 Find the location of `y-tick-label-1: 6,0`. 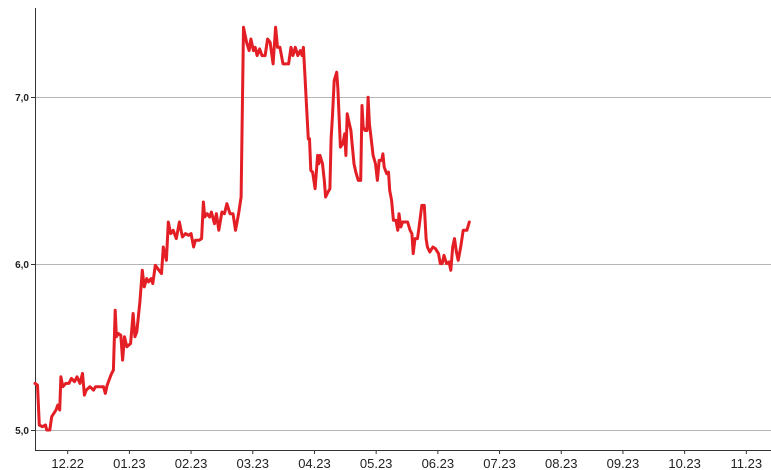

y-tick-label-1: 6,0 is located at coordinates (22, 265).